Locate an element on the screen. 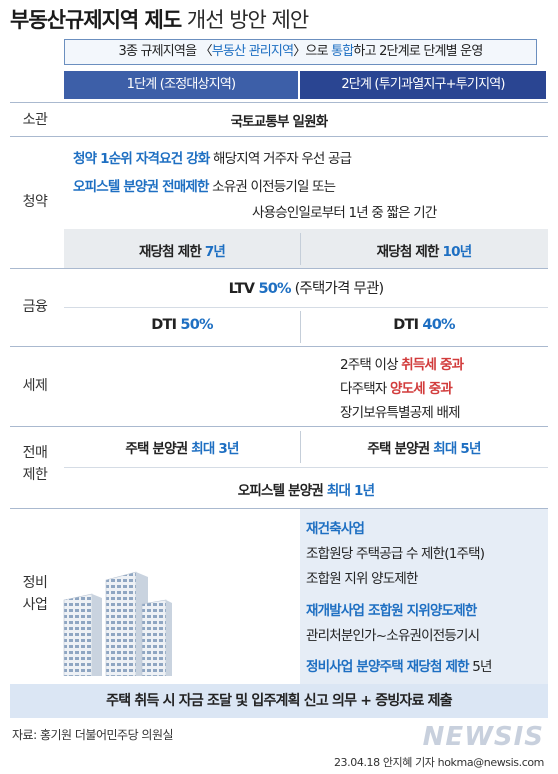 The width and height of the screenshot is (558, 774). resale-step2-prefix: 주택 분양권 is located at coordinates (400, 449).